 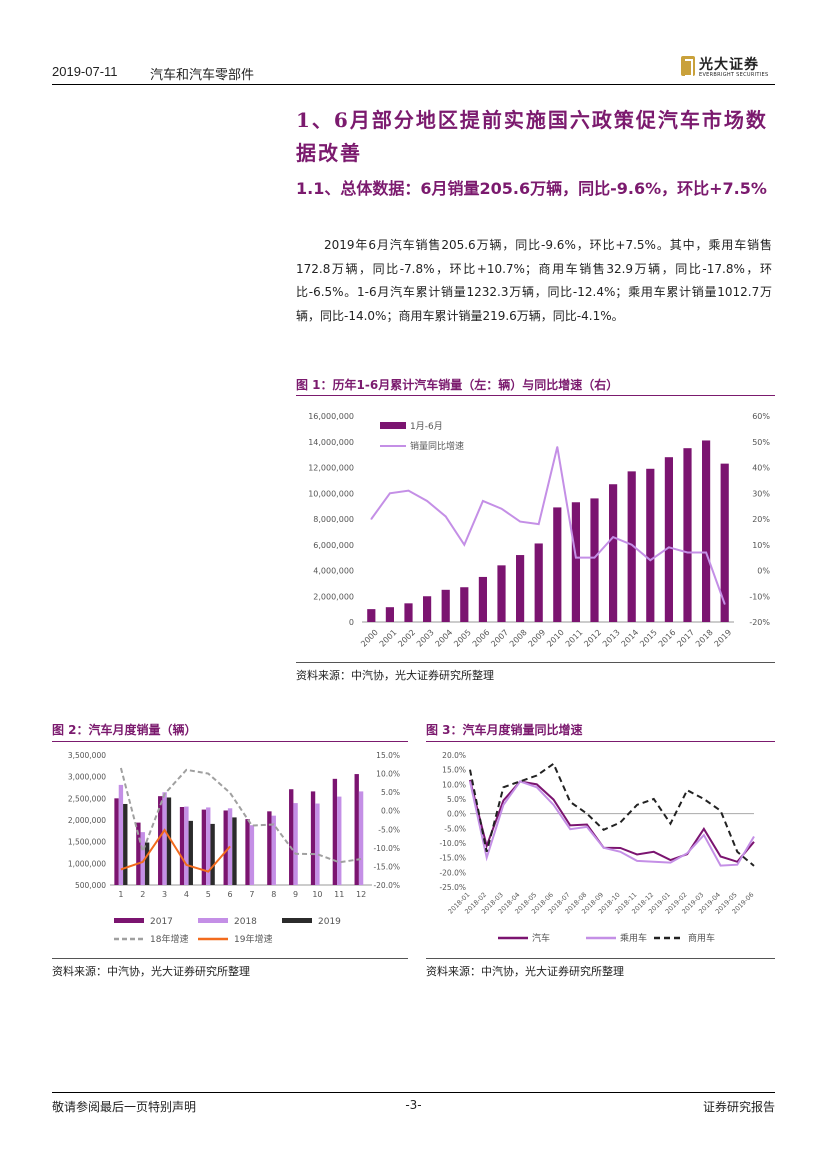 What do you see at coordinates (175, 850) in the screenshot?
I see `line-growth-2019` at bounding box center [175, 850].